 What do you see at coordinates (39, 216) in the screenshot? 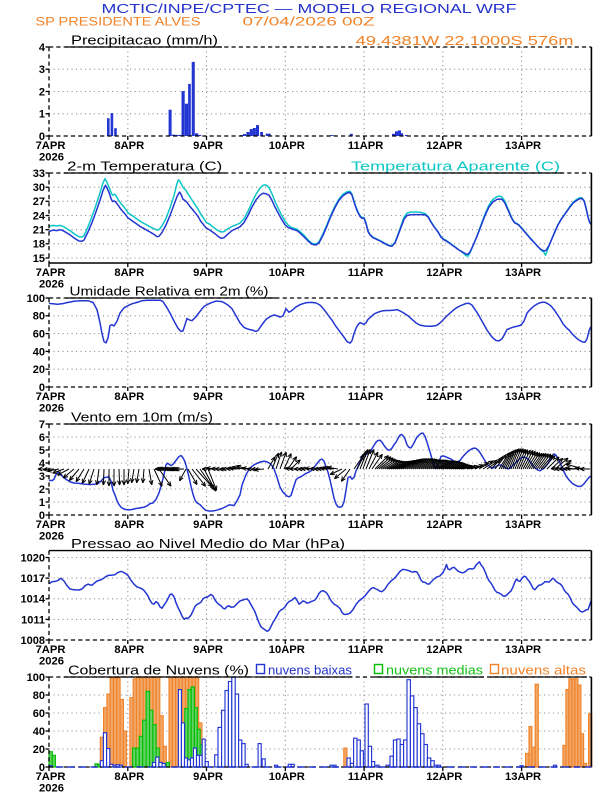
I see `svg-text: 24` at bounding box center [39, 216].